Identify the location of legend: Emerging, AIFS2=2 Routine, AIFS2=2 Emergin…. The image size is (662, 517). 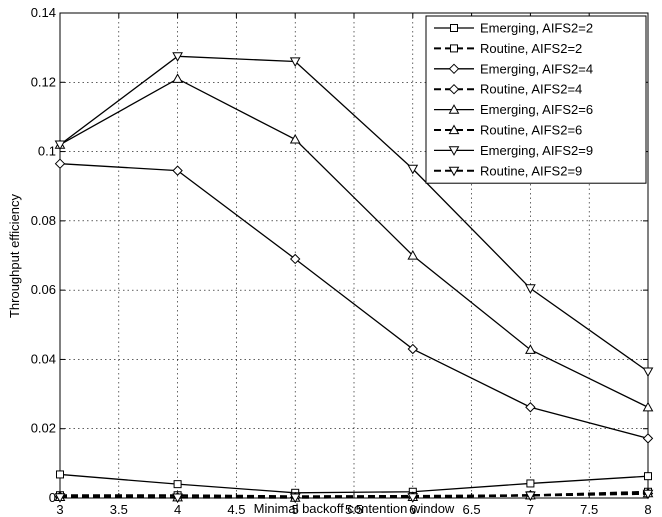
(536, 99).